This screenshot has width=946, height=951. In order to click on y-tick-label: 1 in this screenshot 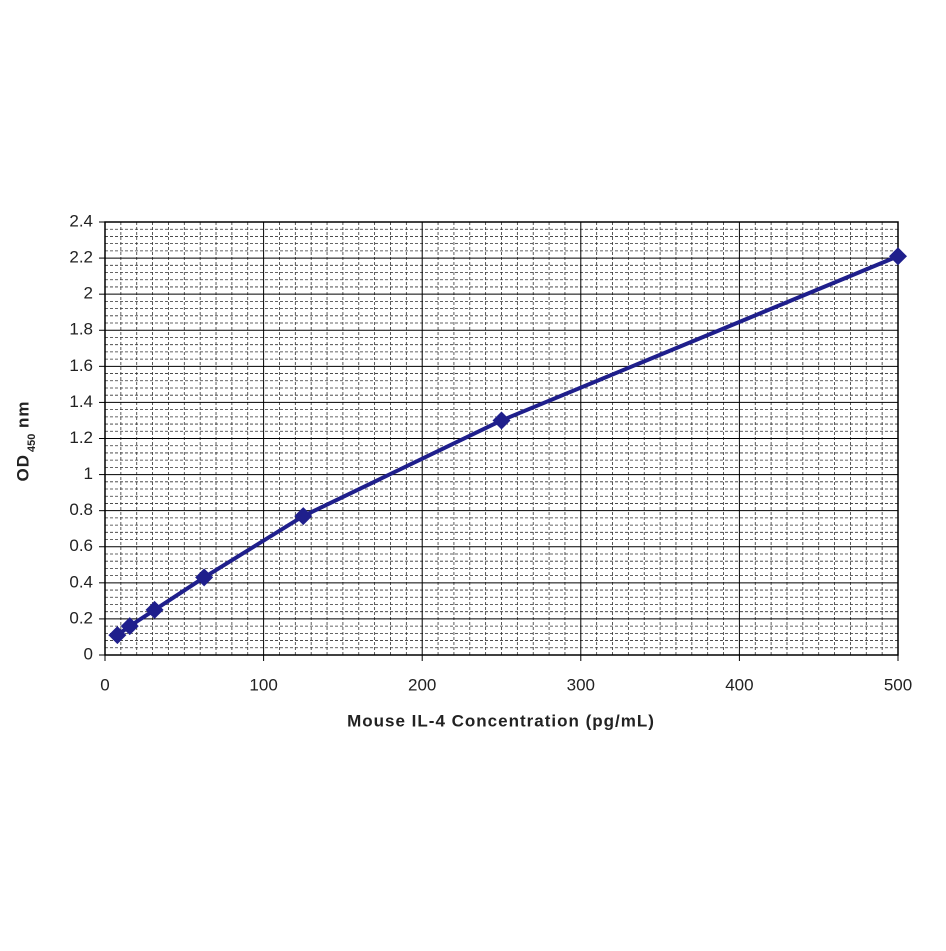, I will do `click(88, 473)`.